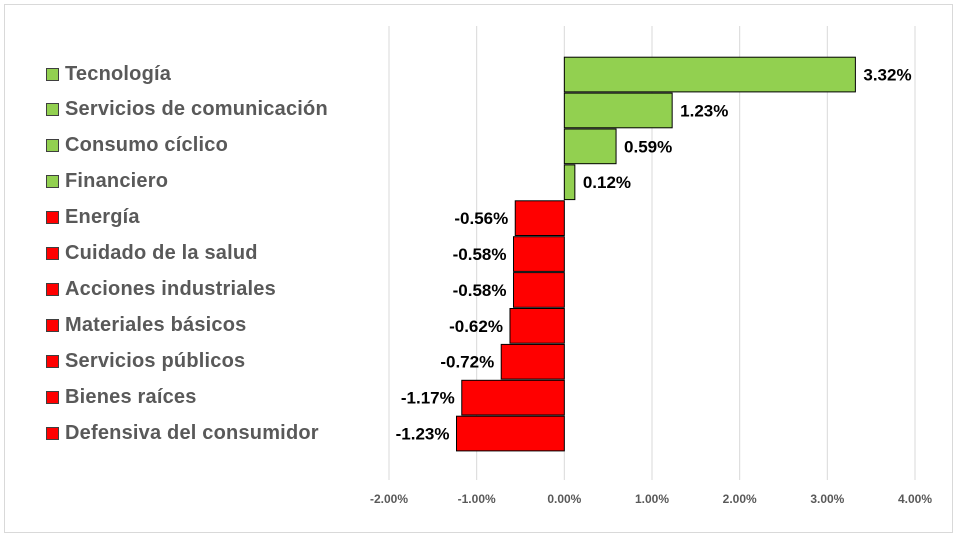 The width and height of the screenshot is (958, 538). What do you see at coordinates (481, 218) in the screenshot?
I see `data-label: -0.56%` at bounding box center [481, 218].